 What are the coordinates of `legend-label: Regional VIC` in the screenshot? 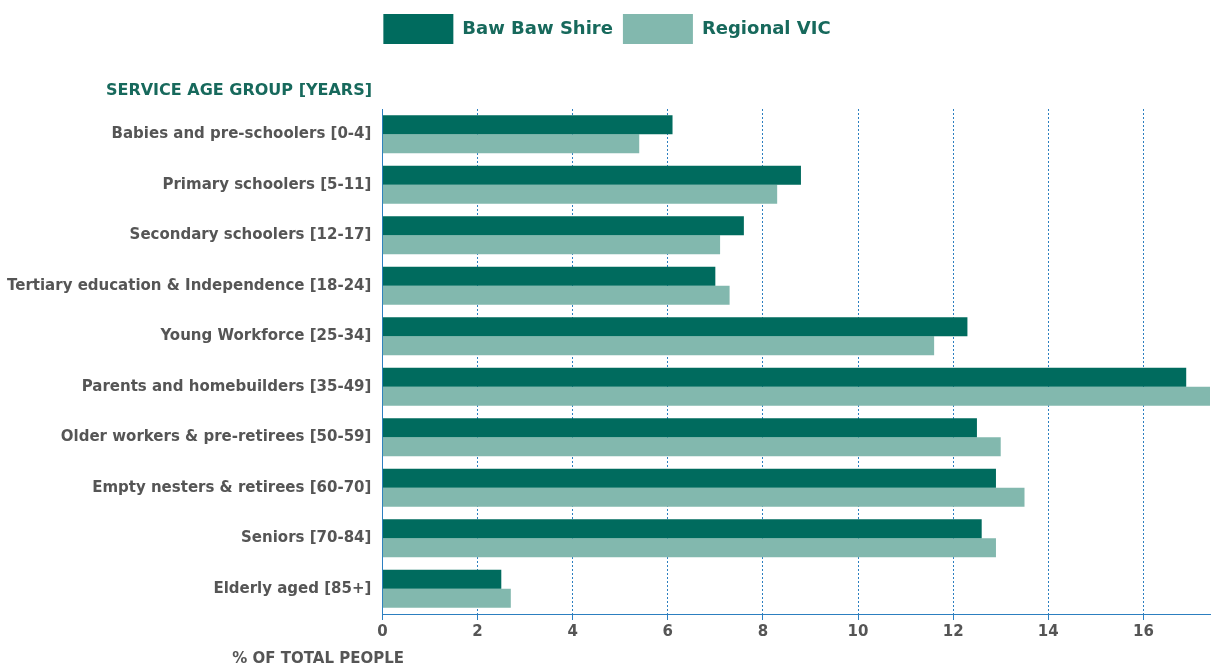 It's located at (766, 27).